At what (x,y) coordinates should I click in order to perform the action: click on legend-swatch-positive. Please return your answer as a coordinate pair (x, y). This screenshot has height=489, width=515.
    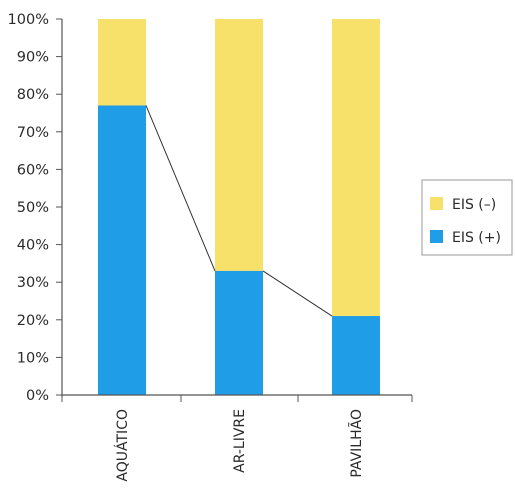
    Looking at the image, I should click on (436, 236).